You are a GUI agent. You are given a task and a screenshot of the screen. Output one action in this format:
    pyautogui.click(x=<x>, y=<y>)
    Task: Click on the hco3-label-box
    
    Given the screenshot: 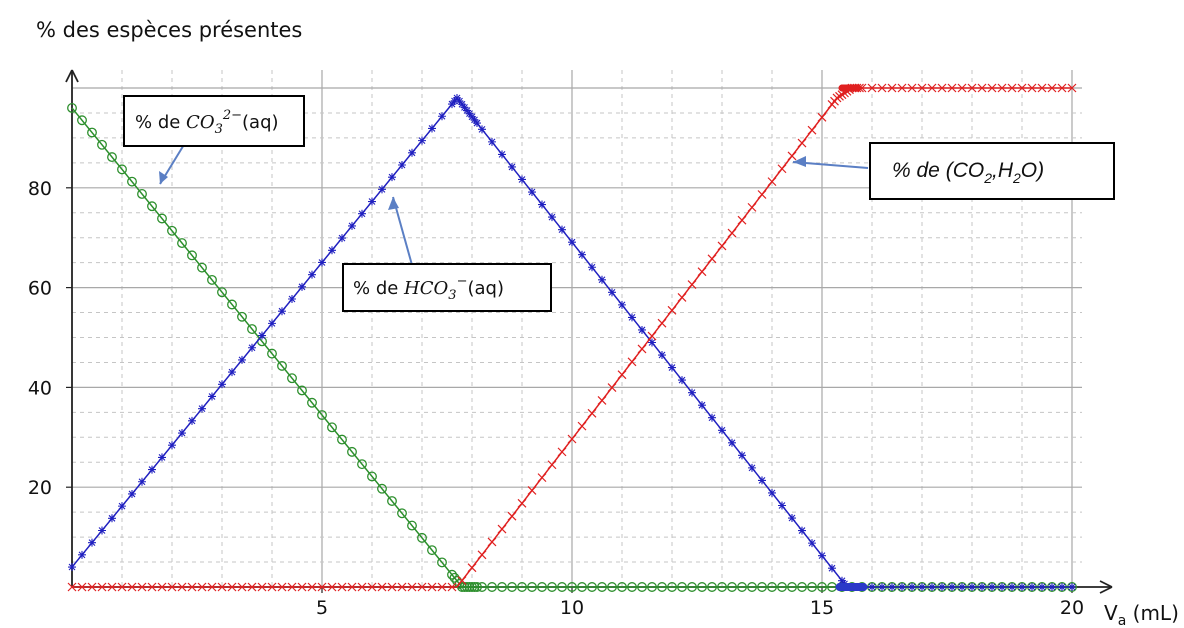 What is the action you would take?
    pyautogui.click(x=447, y=287)
    